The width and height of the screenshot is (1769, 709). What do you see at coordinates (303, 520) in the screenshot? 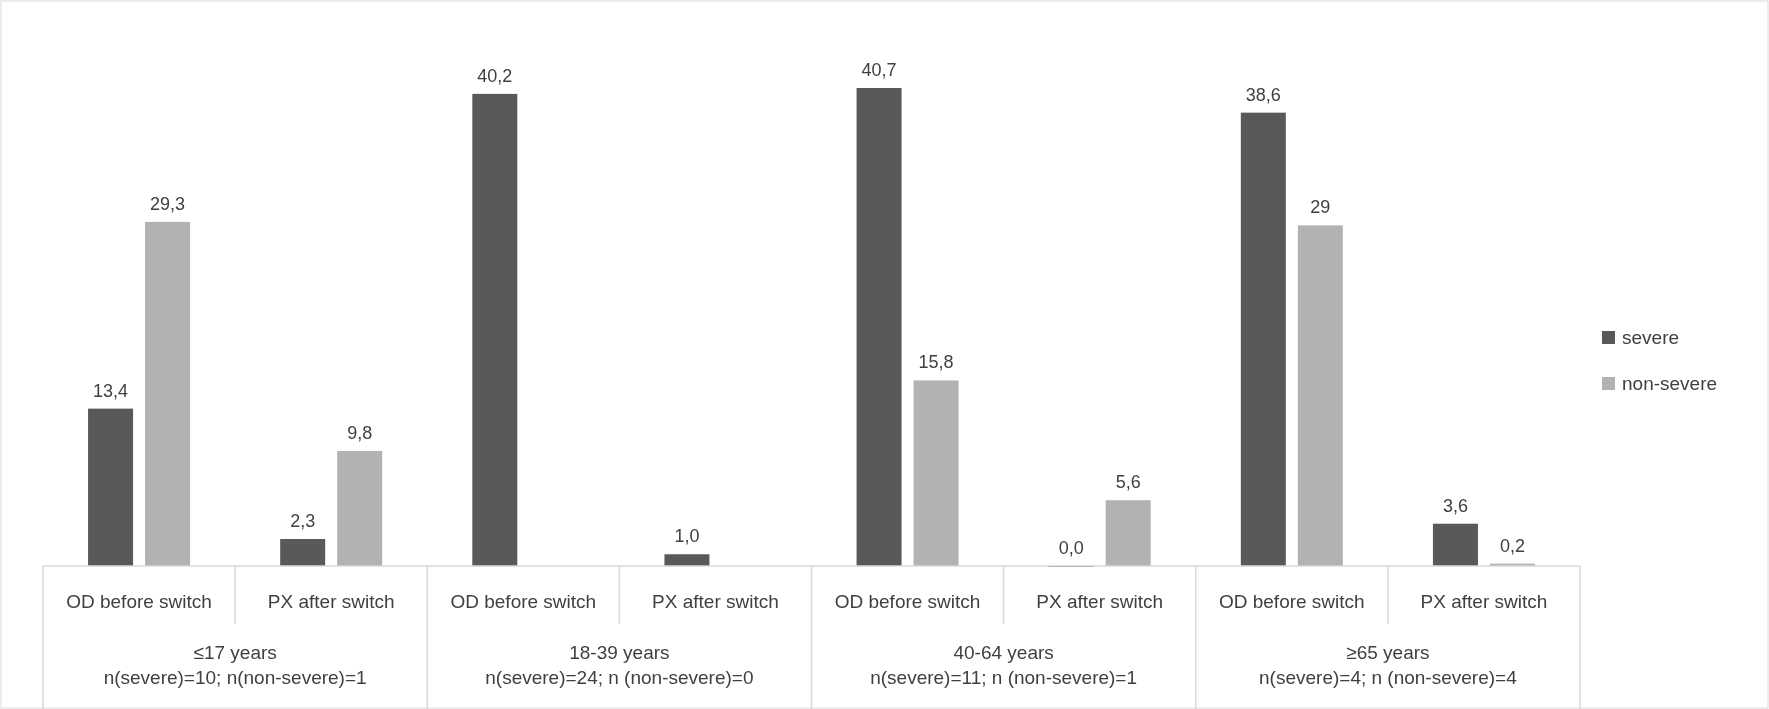
I see `data-label: 2,3` at bounding box center [303, 520].